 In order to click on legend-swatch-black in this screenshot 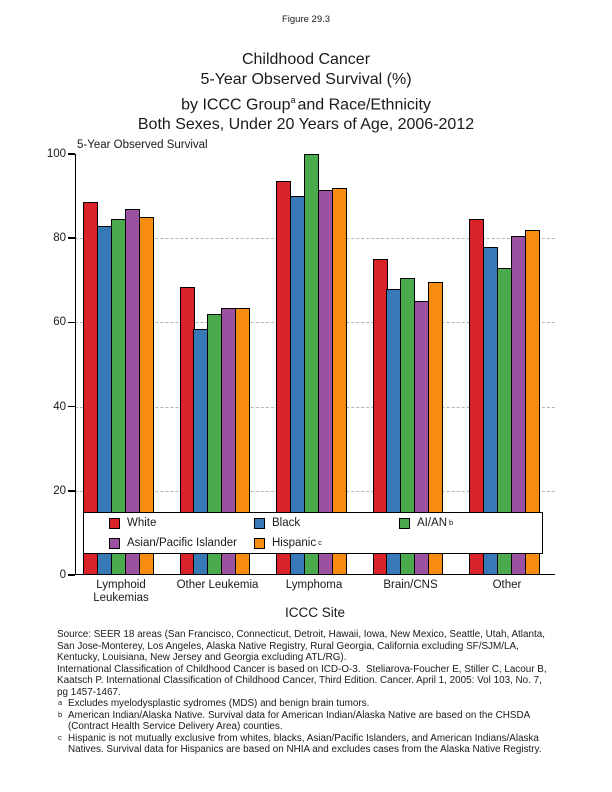, I will do `click(259, 523)`.